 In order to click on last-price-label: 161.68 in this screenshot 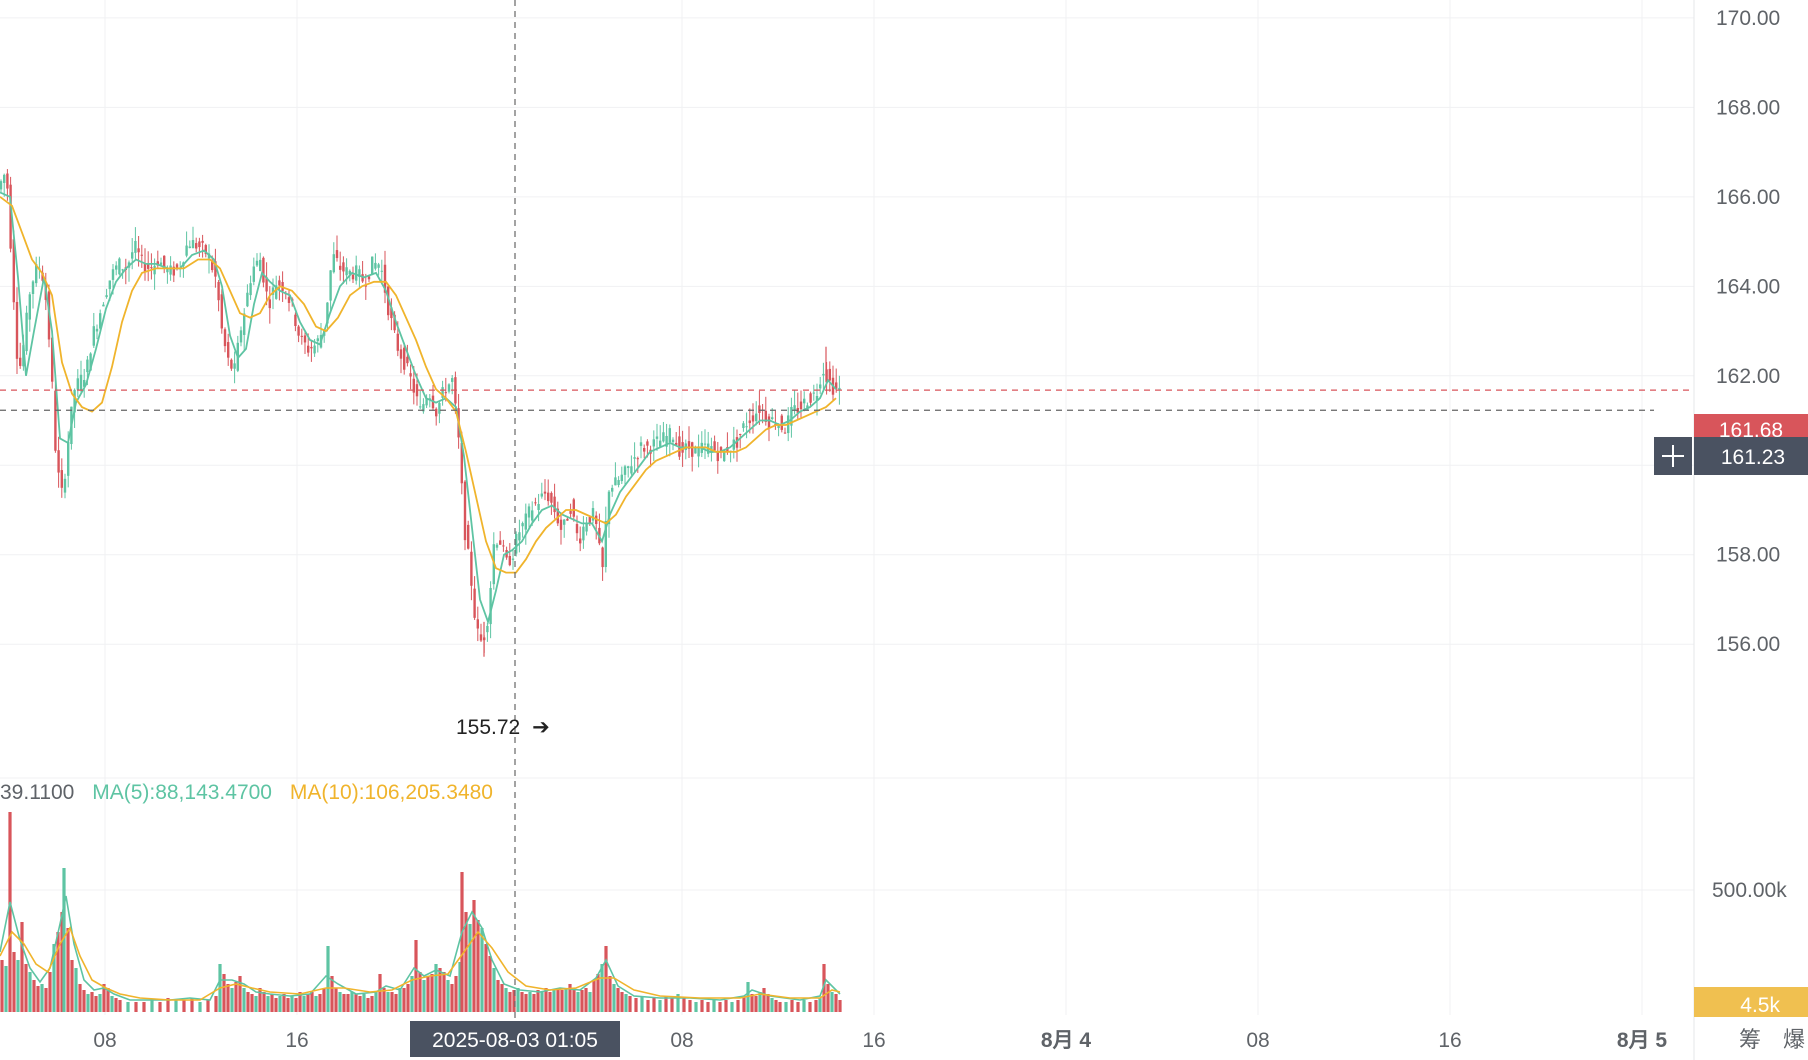, I will do `click(1751, 430)`.